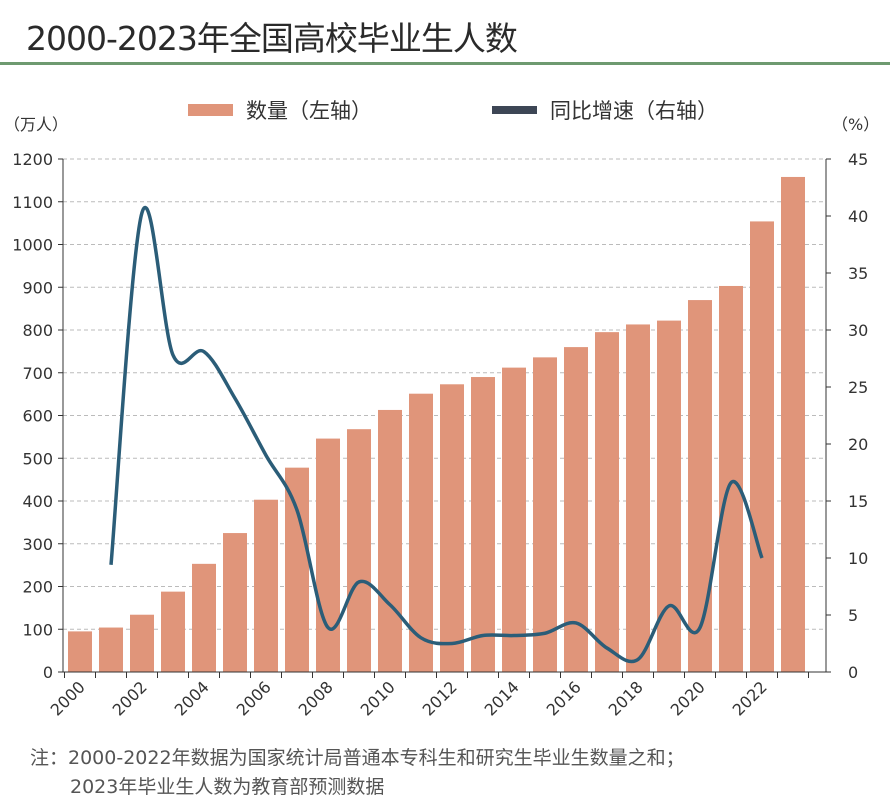 The height and width of the screenshot is (803, 890). Describe the element at coordinates (111, 649) in the screenshot. I see `bar-2001` at that location.